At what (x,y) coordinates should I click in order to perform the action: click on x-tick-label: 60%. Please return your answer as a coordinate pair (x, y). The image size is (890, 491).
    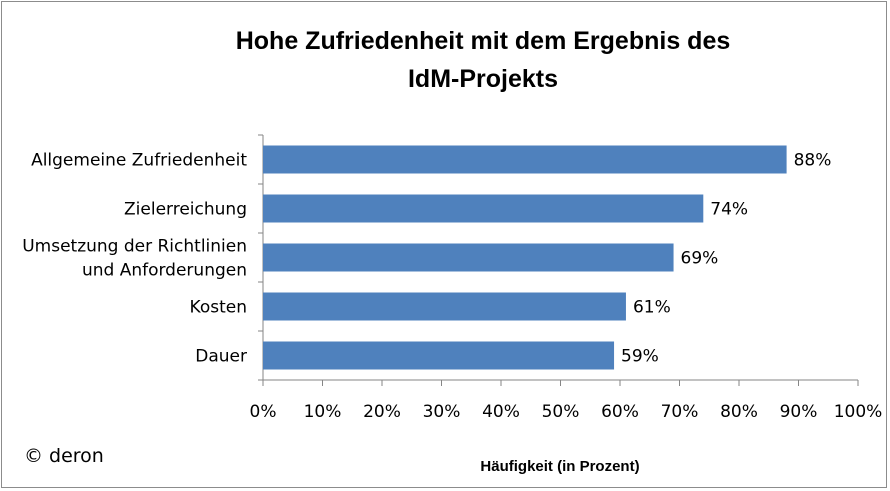
    Looking at the image, I should click on (620, 412).